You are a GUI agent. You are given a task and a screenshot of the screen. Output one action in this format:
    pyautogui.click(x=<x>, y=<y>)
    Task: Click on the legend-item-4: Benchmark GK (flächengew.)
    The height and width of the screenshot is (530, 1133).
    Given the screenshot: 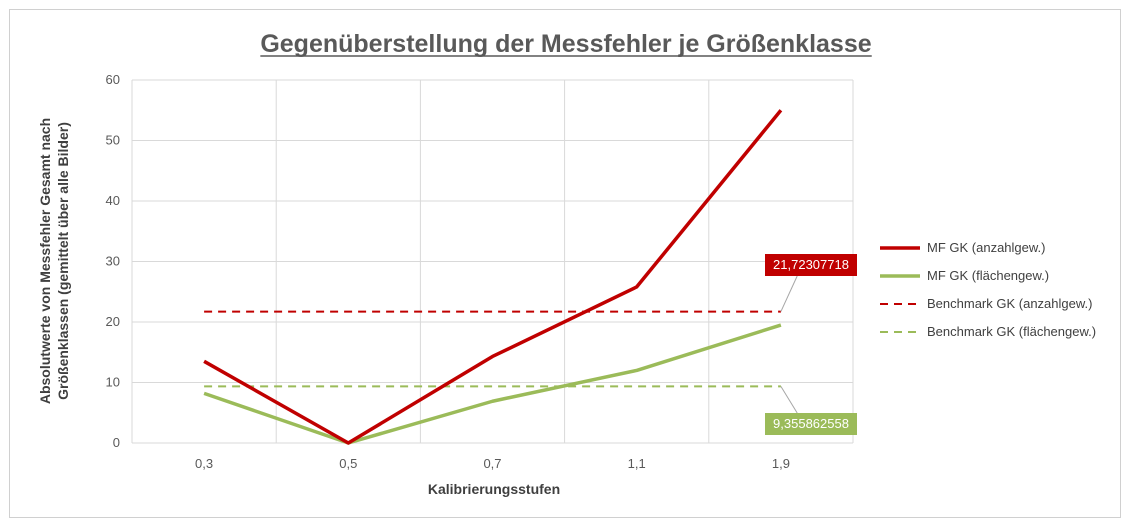 What is the action you would take?
    pyautogui.click(x=988, y=331)
    